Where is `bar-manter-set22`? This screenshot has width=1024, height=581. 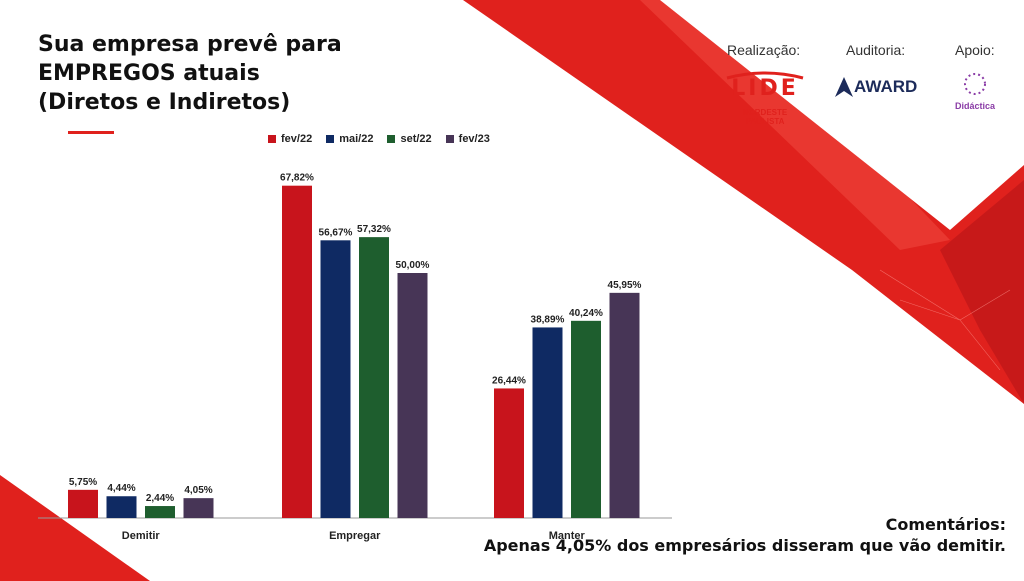
bar-manter-set22 is located at coordinates (586, 419).